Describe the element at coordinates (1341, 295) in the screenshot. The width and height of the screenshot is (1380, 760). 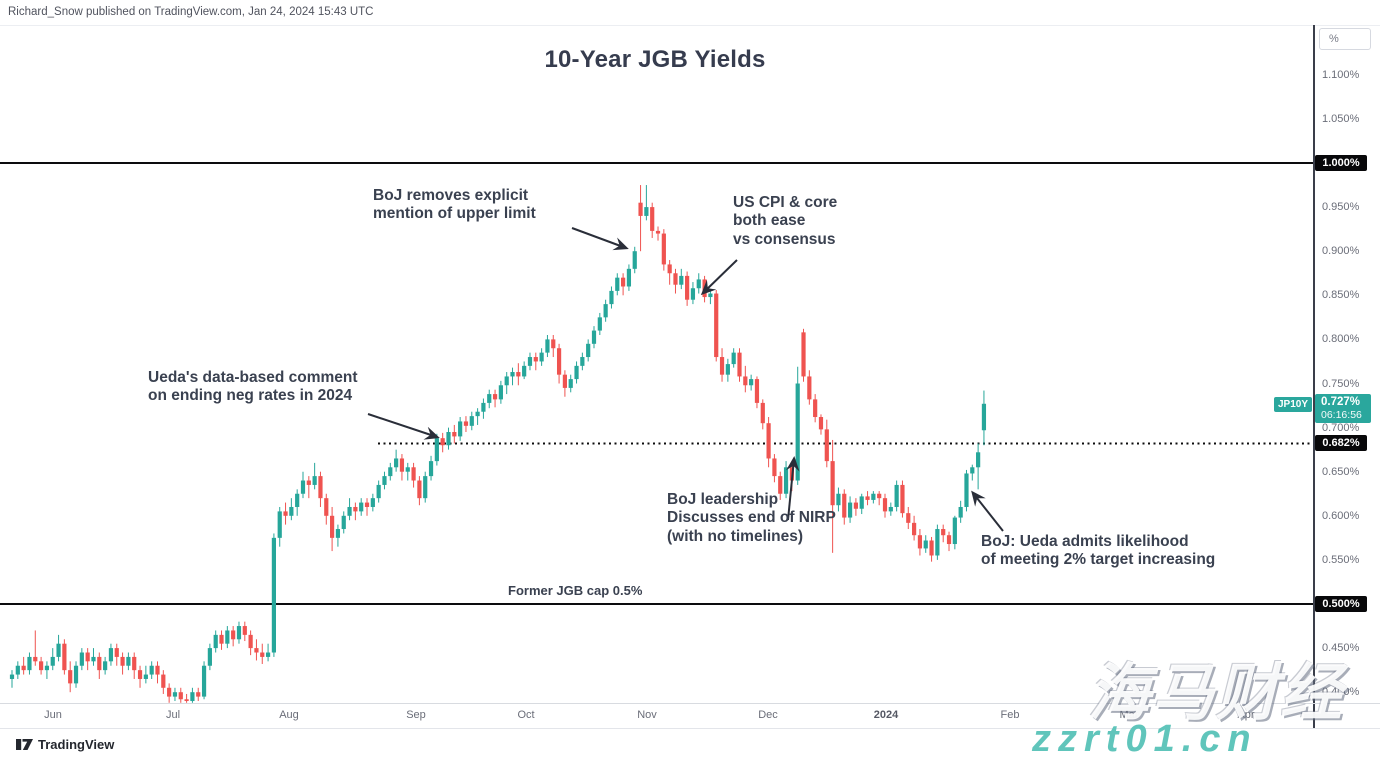
I see `price-tick-0.850%: 0.850%` at that location.